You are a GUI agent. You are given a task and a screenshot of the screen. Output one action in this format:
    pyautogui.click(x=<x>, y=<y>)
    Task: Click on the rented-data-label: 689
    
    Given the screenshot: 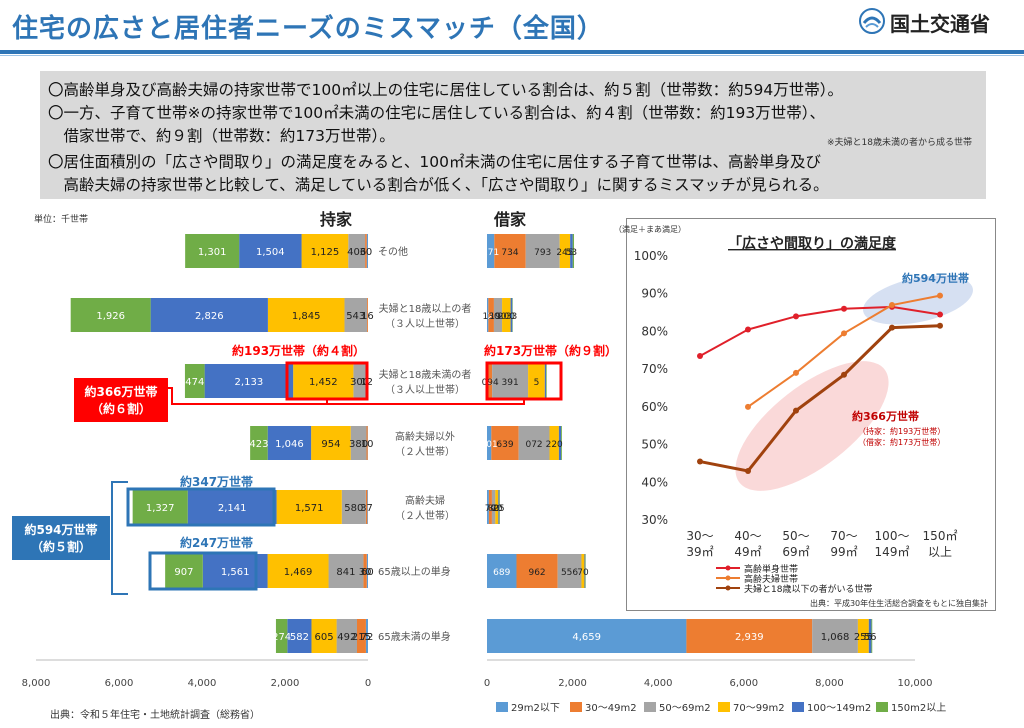 What is the action you would take?
    pyautogui.click(x=501, y=573)
    